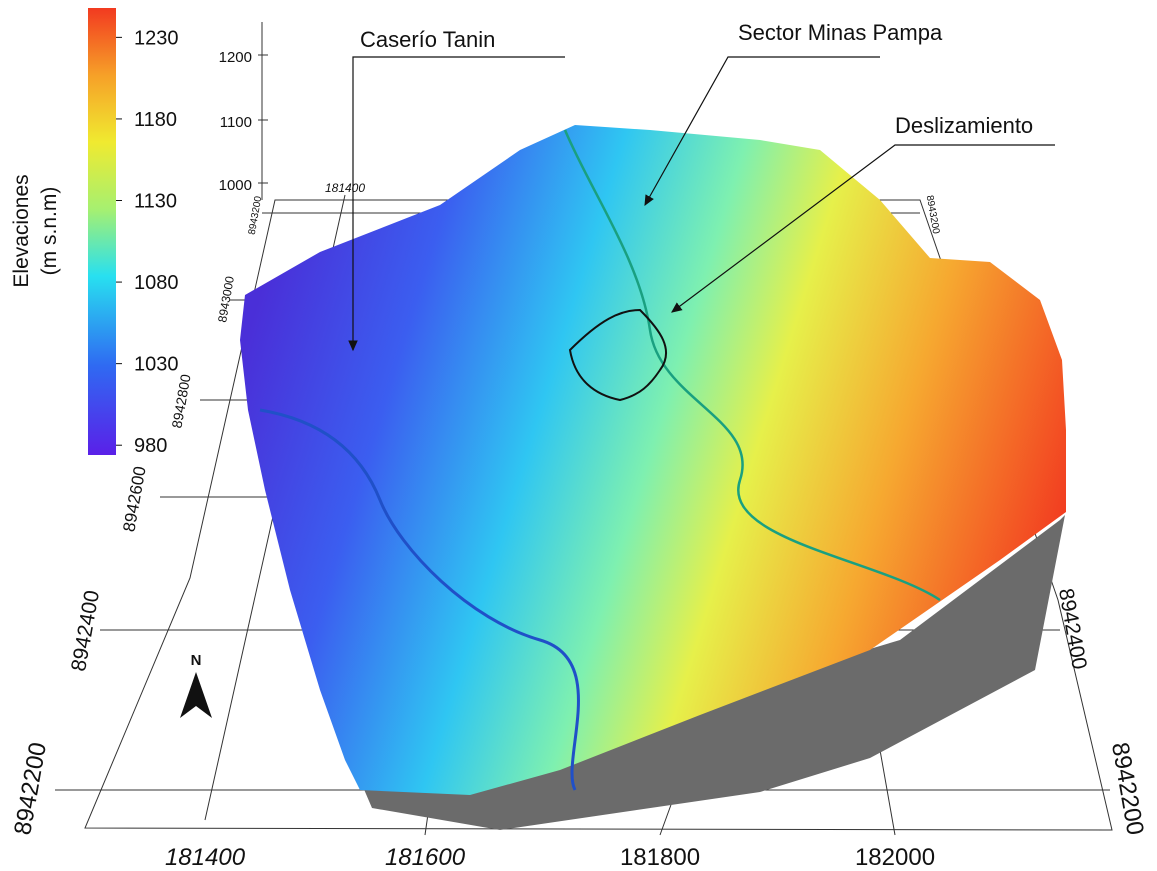  I want to click on y-tick-label: 8942800, so click(180, 401).